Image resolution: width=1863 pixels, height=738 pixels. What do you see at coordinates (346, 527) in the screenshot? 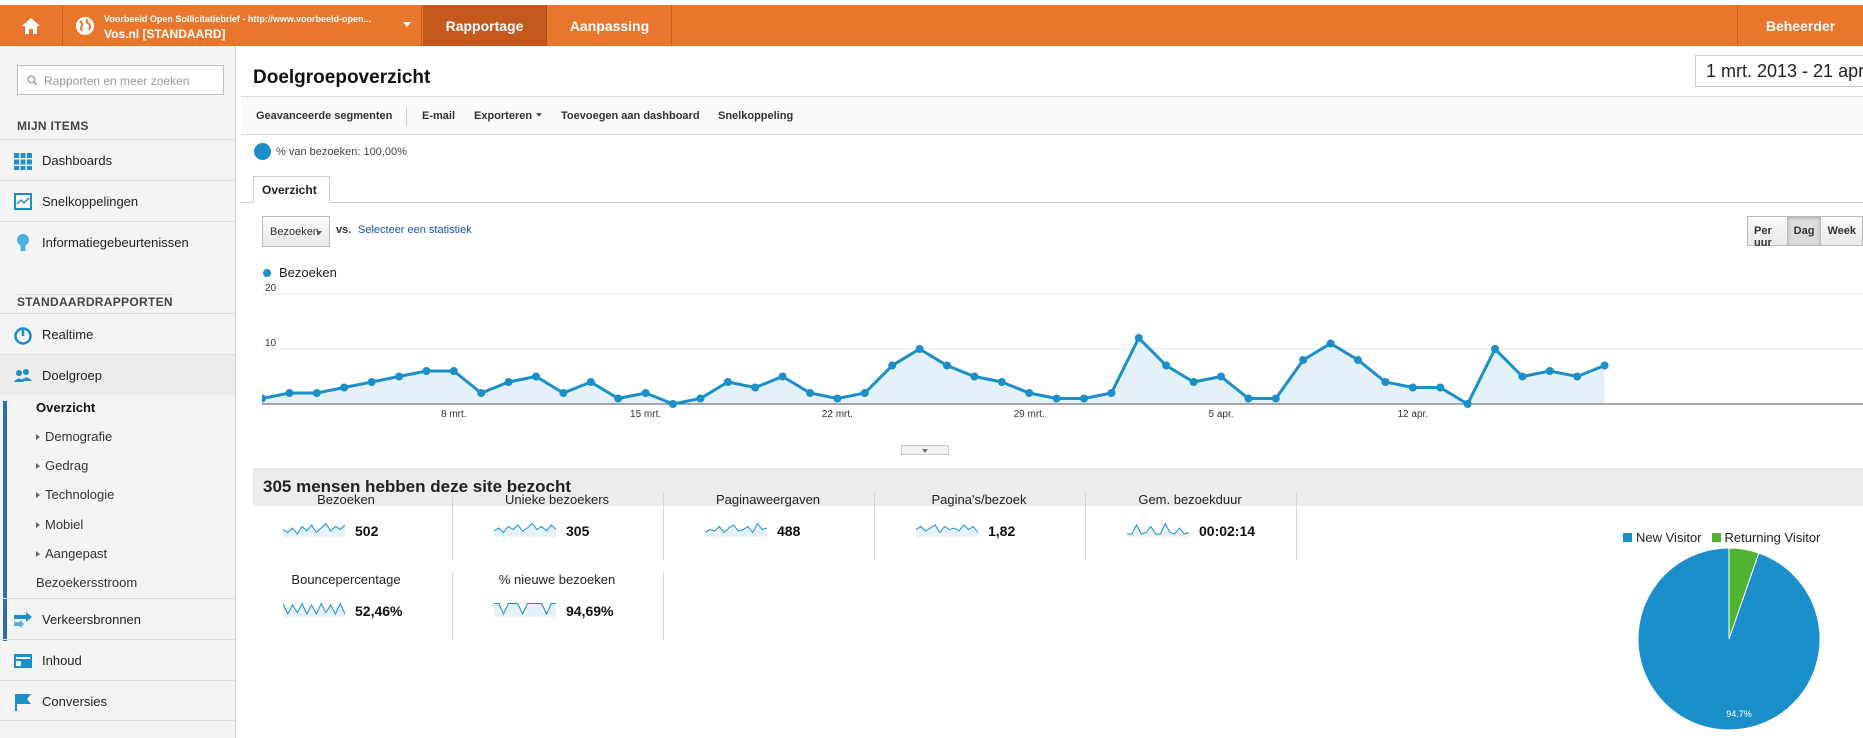
I see `metric-tile: Bezoeken 502` at bounding box center [346, 527].